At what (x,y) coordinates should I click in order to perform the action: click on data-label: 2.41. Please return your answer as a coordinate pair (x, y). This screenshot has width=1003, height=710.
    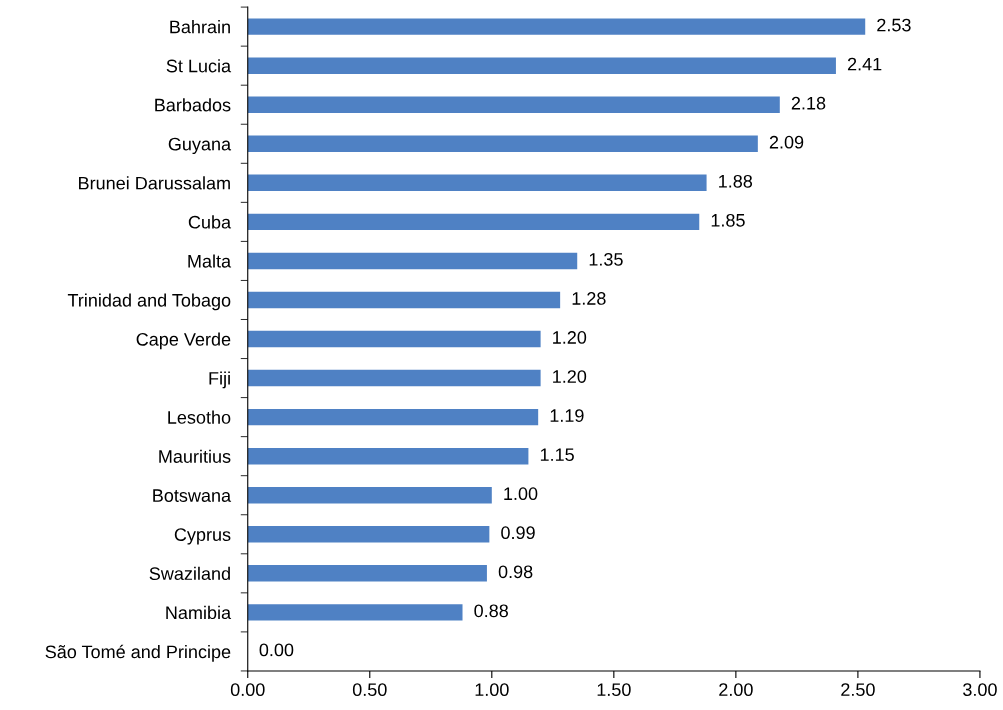
    Looking at the image, I should click on (864, 64).